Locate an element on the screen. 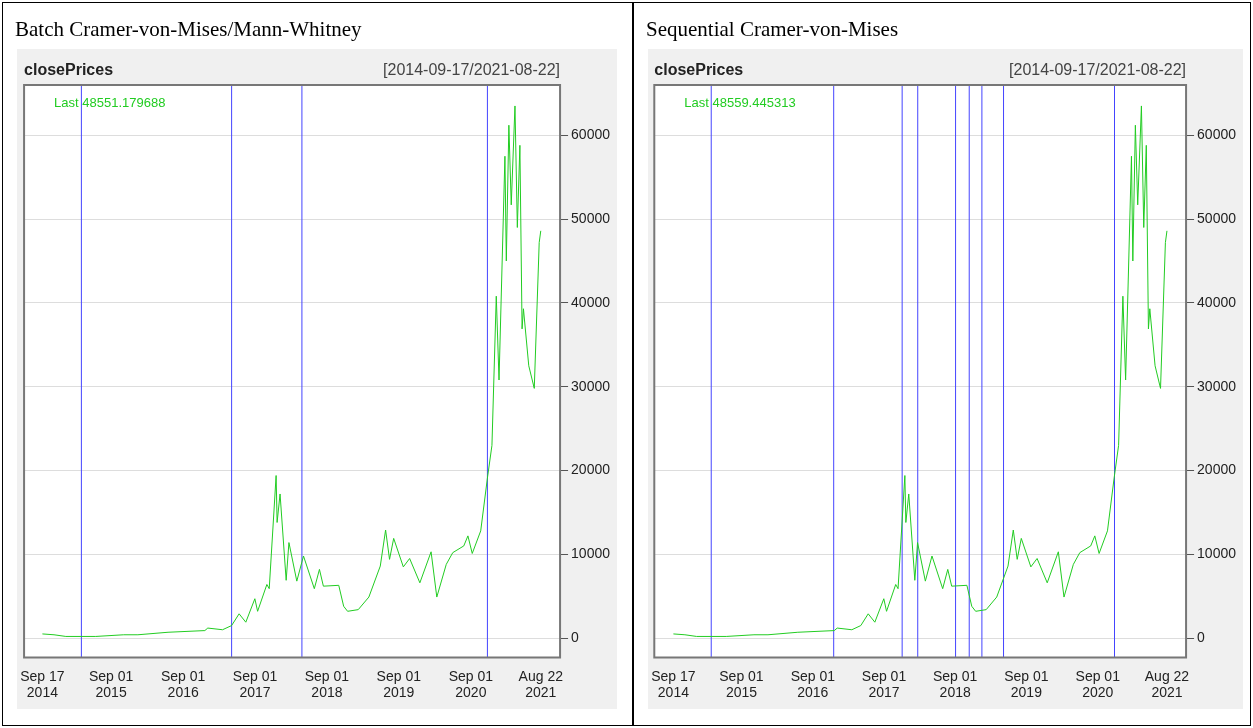 Image resolution: width=1253 pixels, height=728 pixels. chart-title: Sequential Cramer-von-Mises is located at coordinates (772, 29).